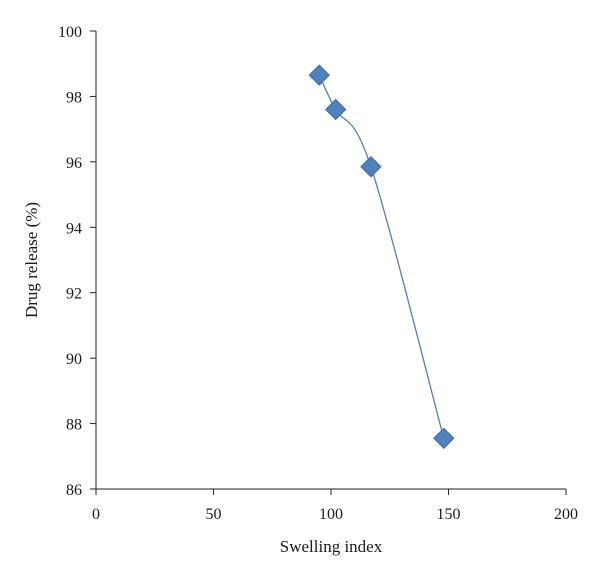  I want to click on y-tick-label: 100, so click(70, 32).